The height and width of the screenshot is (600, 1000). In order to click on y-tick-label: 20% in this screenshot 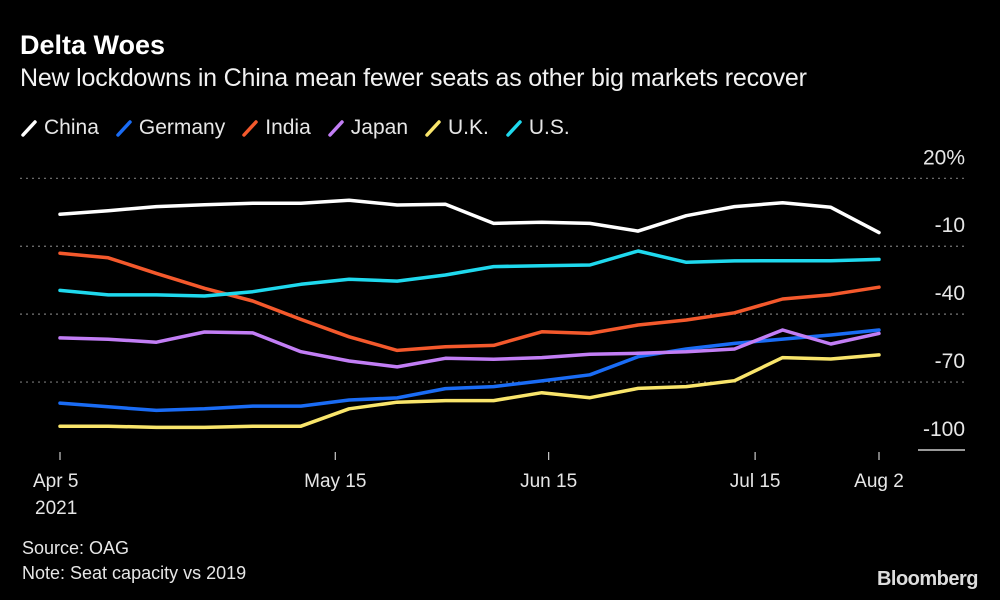, I will do `click(944, 157)`.